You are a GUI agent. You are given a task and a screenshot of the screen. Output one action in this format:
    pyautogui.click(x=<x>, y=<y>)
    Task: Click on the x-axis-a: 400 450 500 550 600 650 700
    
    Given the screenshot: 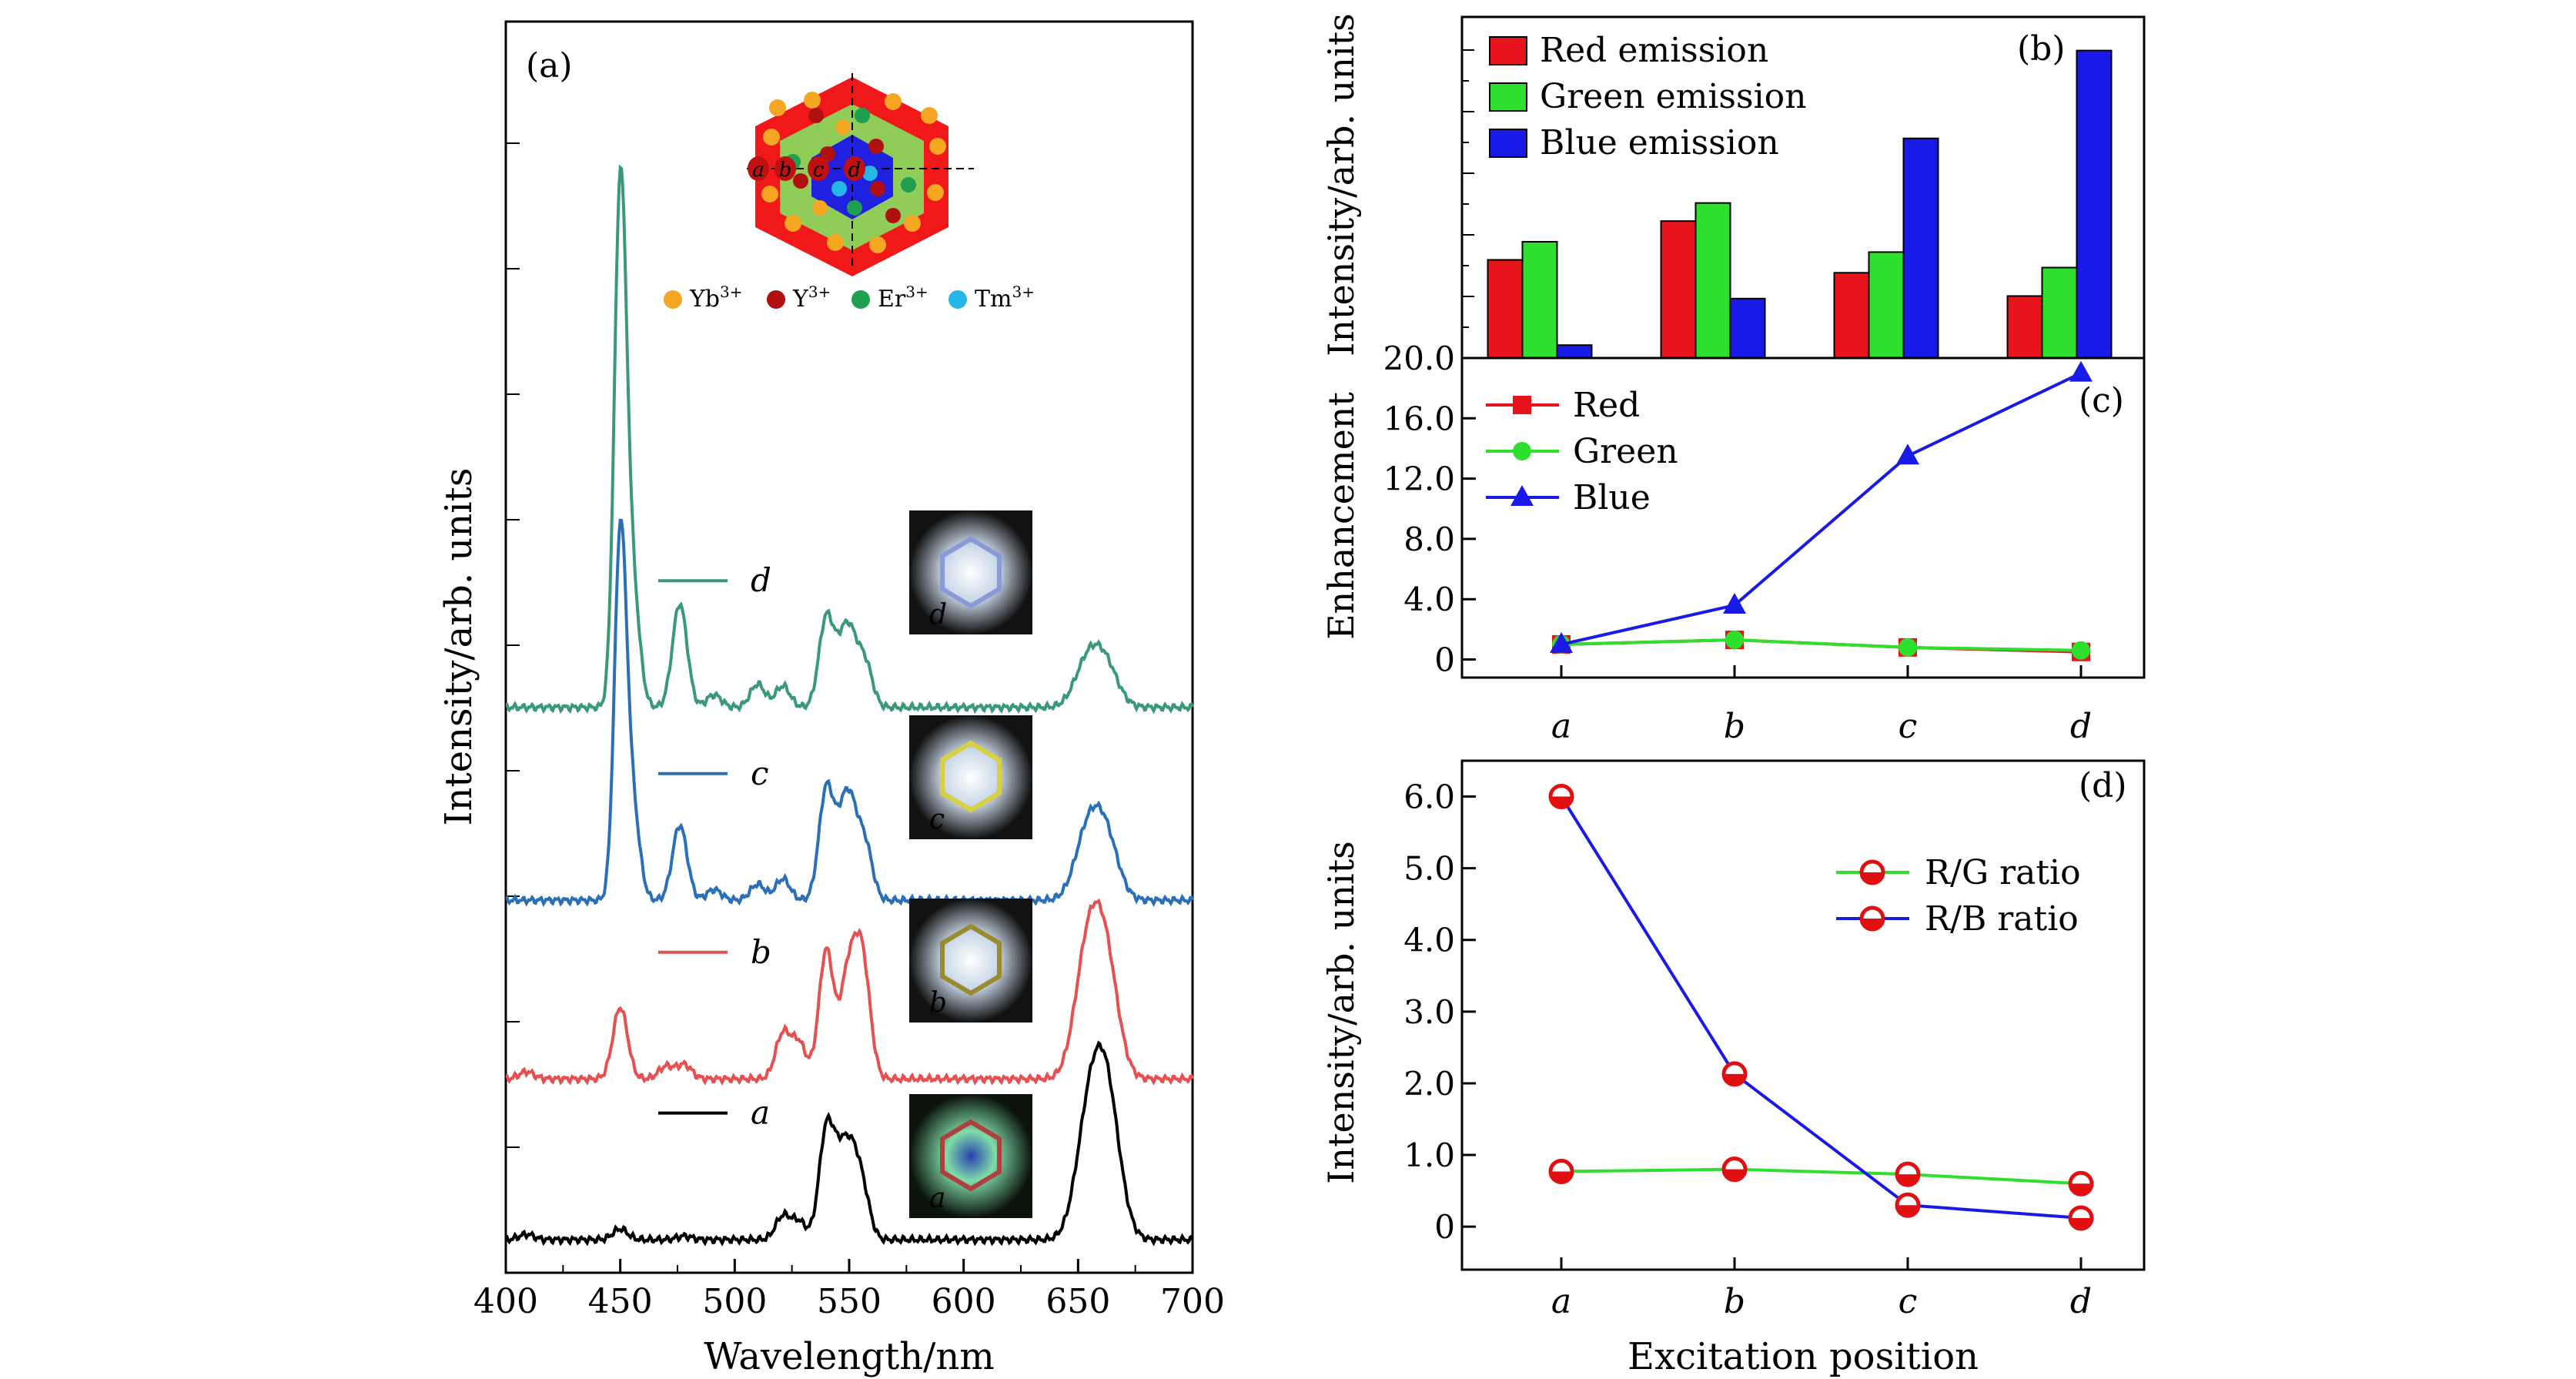 What is the action you would take?
    pyautogui.click(x=849, y=1290)
    